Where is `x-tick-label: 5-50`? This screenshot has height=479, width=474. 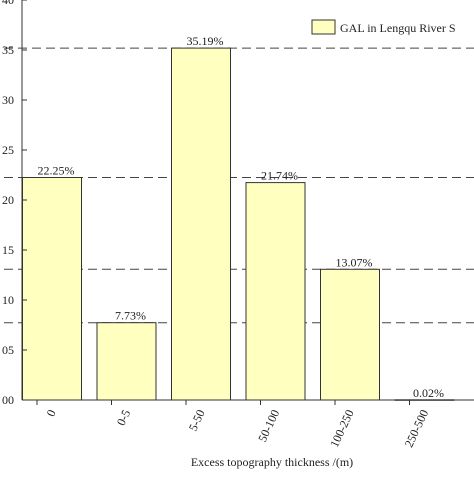
x-tick-label: 5-50 is located at coordinates (197, 420).